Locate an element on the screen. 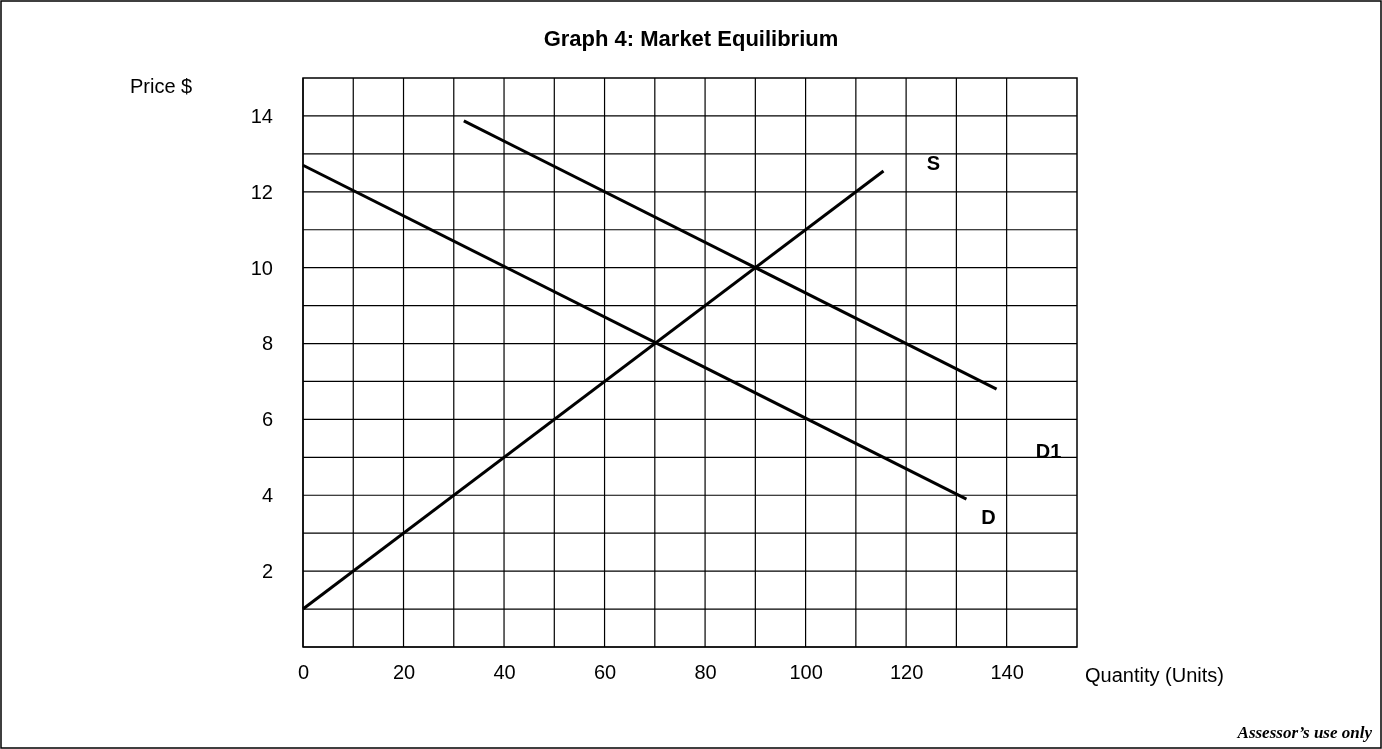 This screenshot has width=1382, height=749. x-tick-label: 80 is located at coordinates (705, 672).